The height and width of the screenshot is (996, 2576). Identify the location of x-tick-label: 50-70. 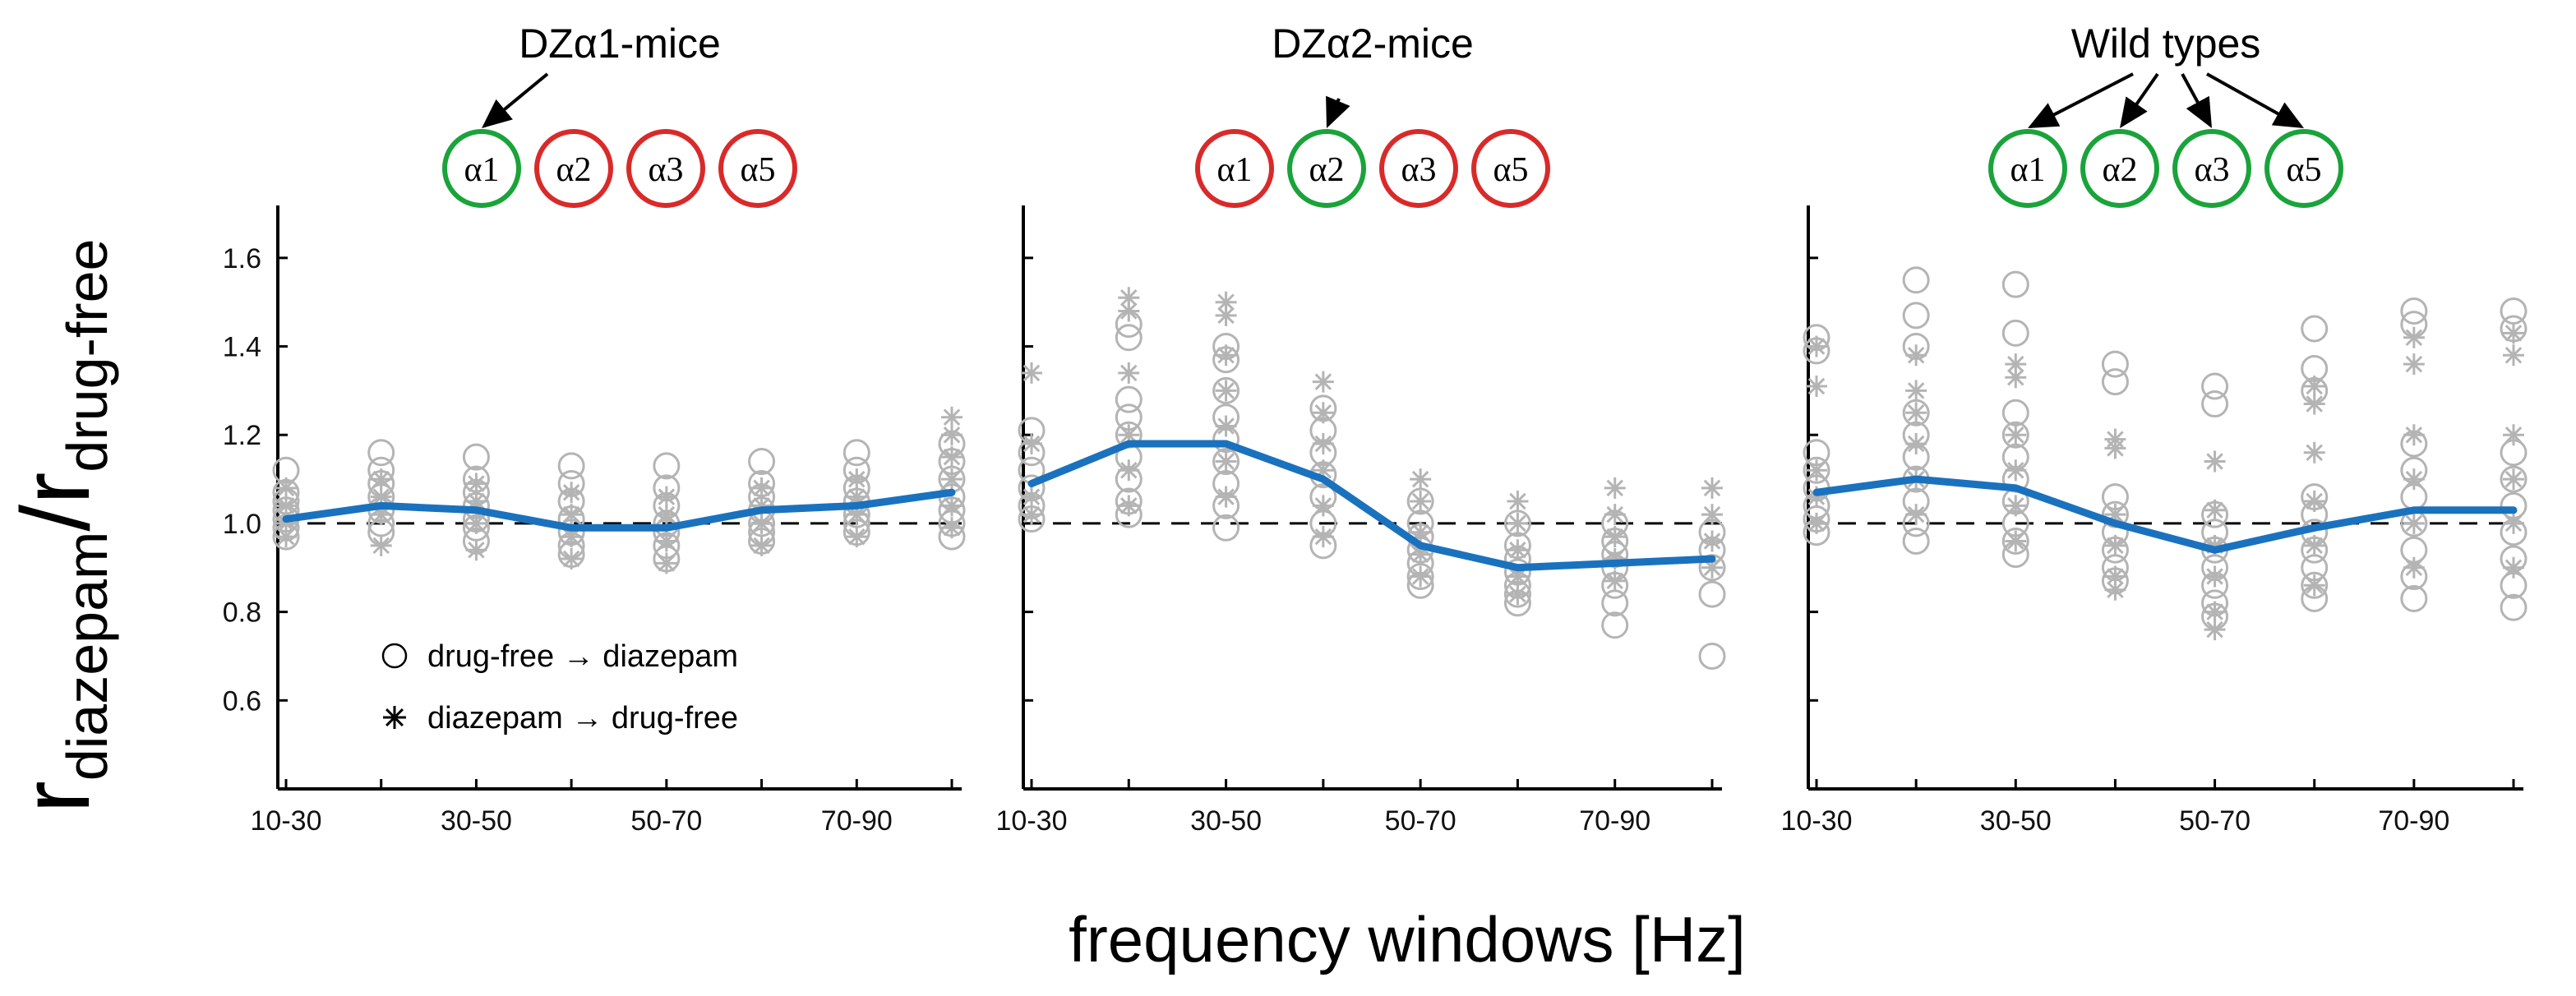
(1421, 821).